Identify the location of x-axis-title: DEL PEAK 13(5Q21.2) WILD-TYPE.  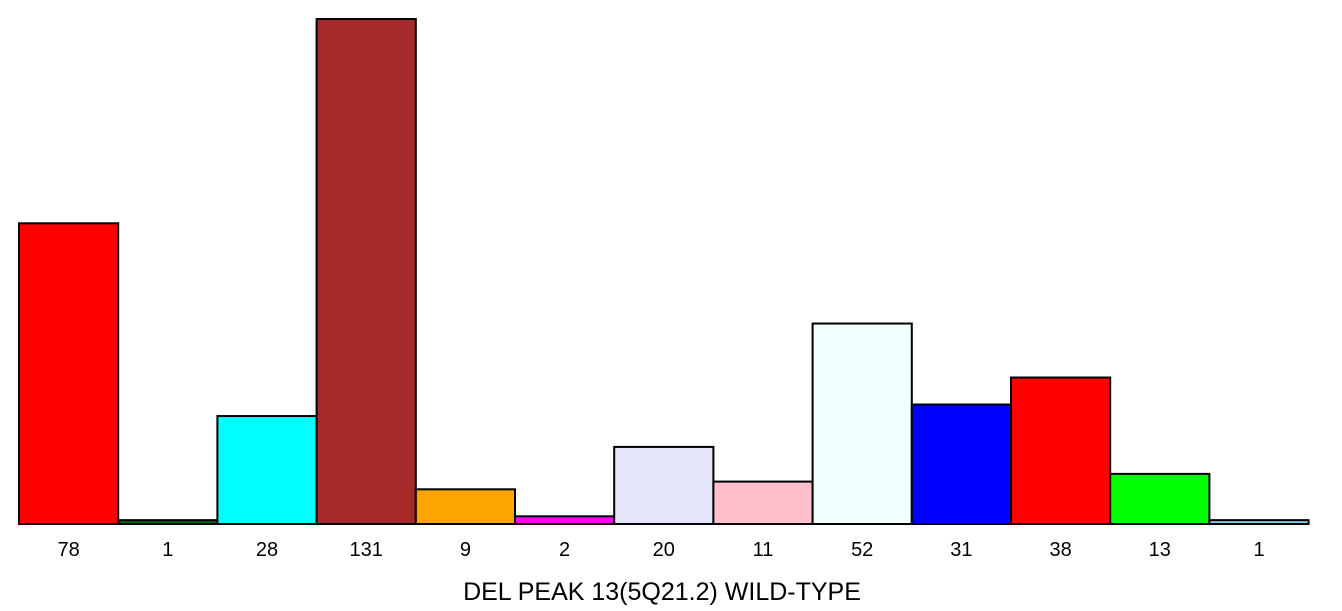
(662, 592).